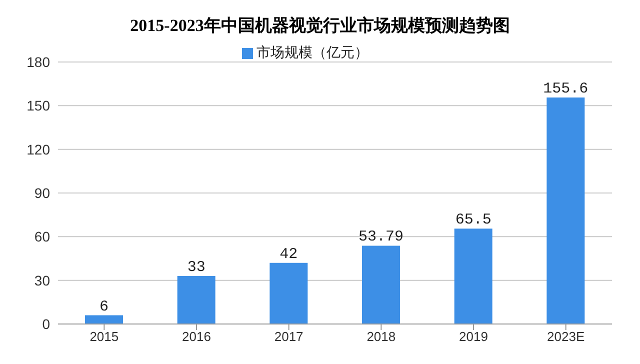 Image resolution: width=640 pixels, height=364 pixels. What do you see at coordinates (38, 149) in the screenshot?
I see `y-tick-label: 120` at bounding box center [38, 149].